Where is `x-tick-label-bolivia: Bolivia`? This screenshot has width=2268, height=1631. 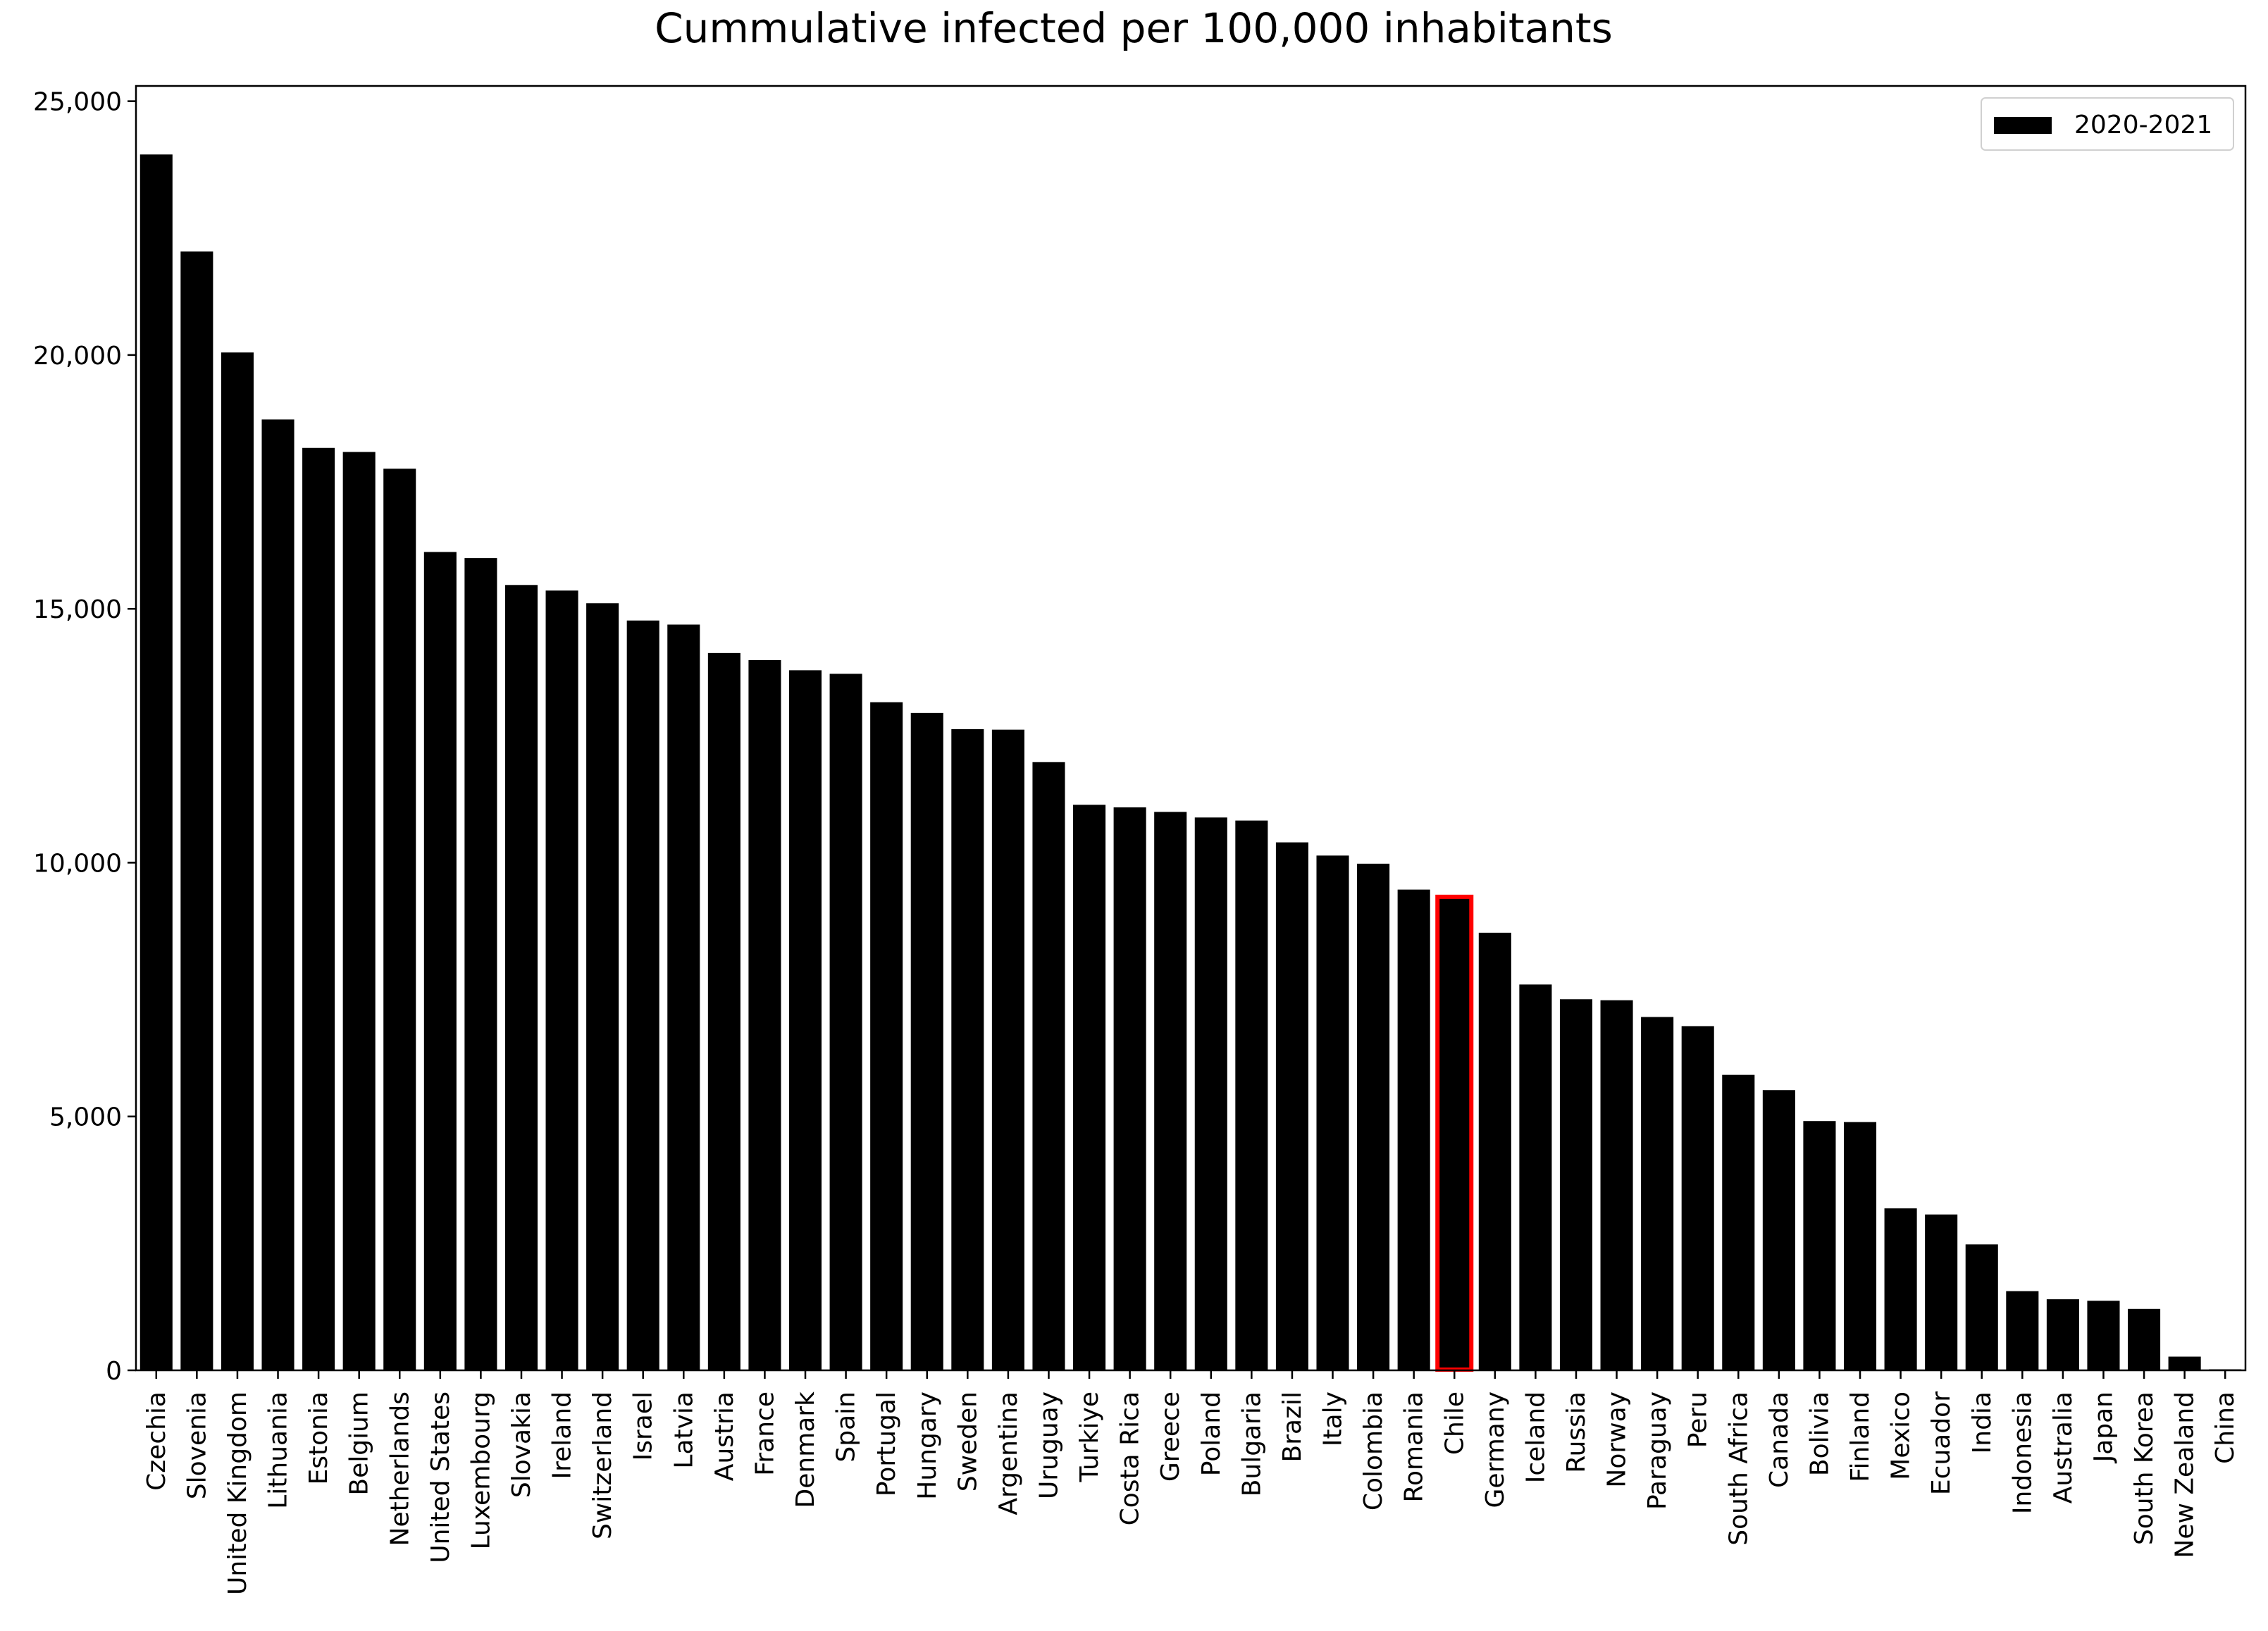
x-tick-label-bolivia: Bolivia is located at coordinates (1819, 1434).